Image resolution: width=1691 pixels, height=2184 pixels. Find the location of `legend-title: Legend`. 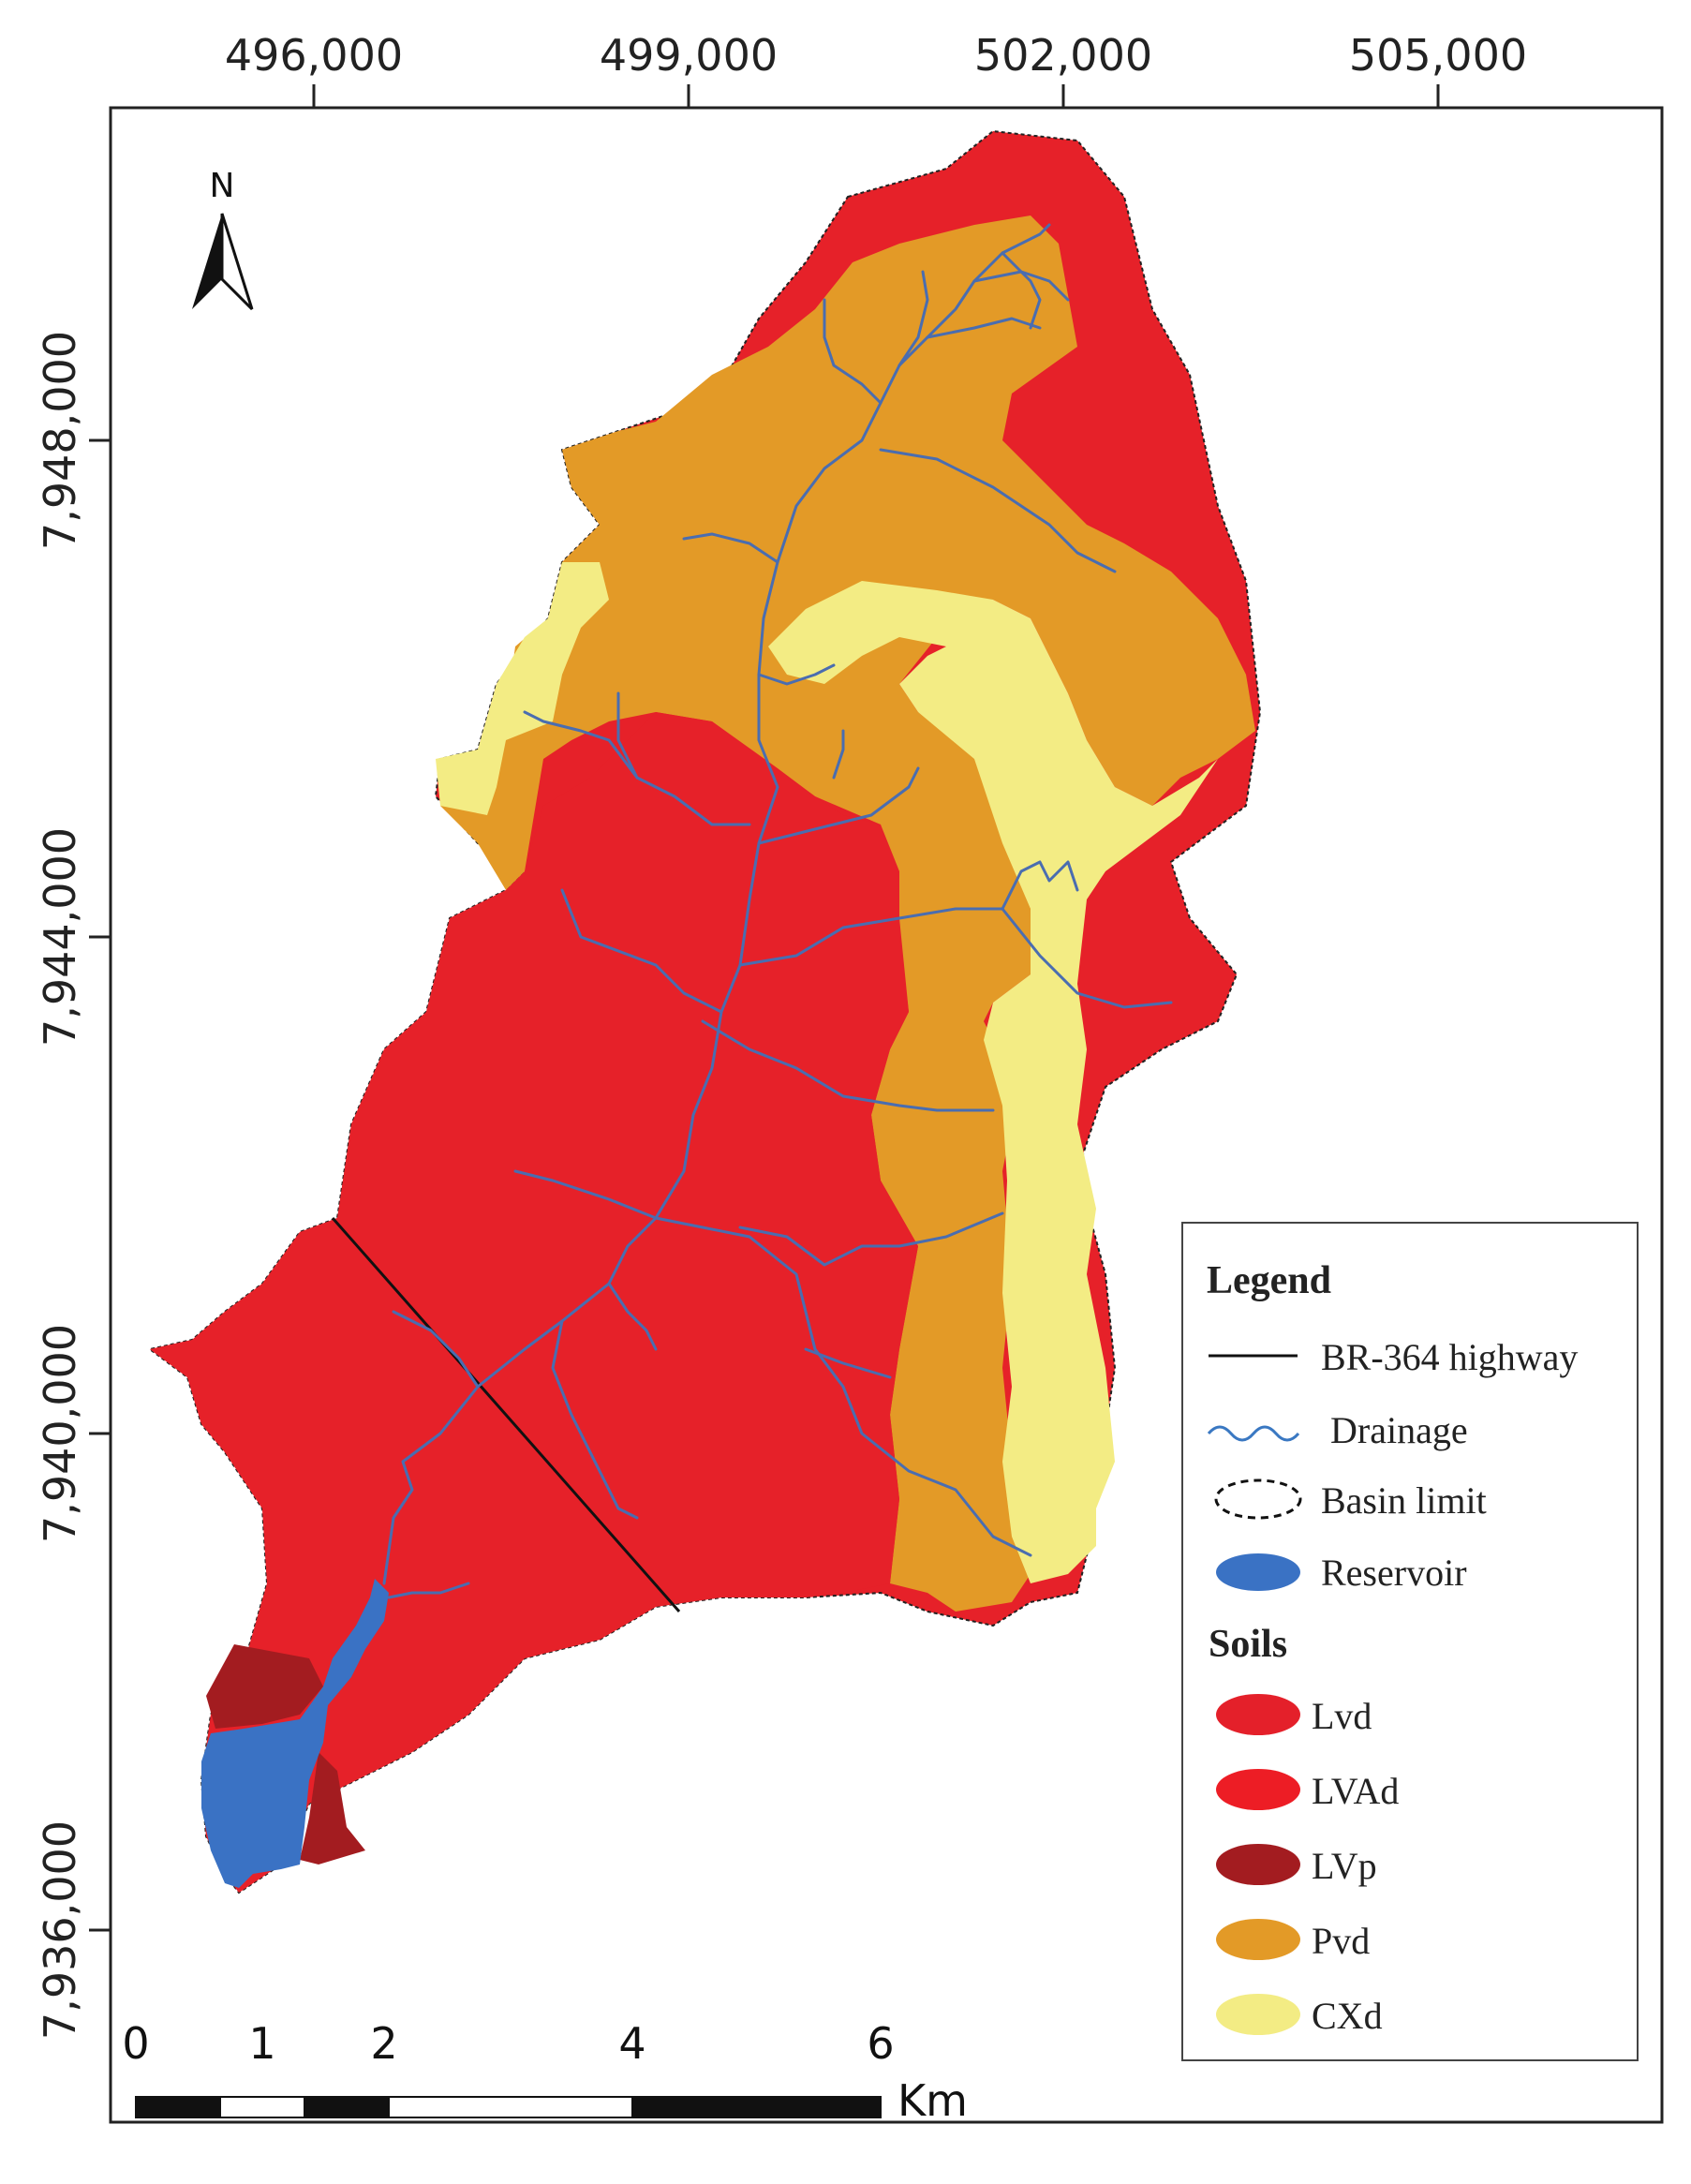

legend-title: Legend is located at coordinates (1269, 1280).